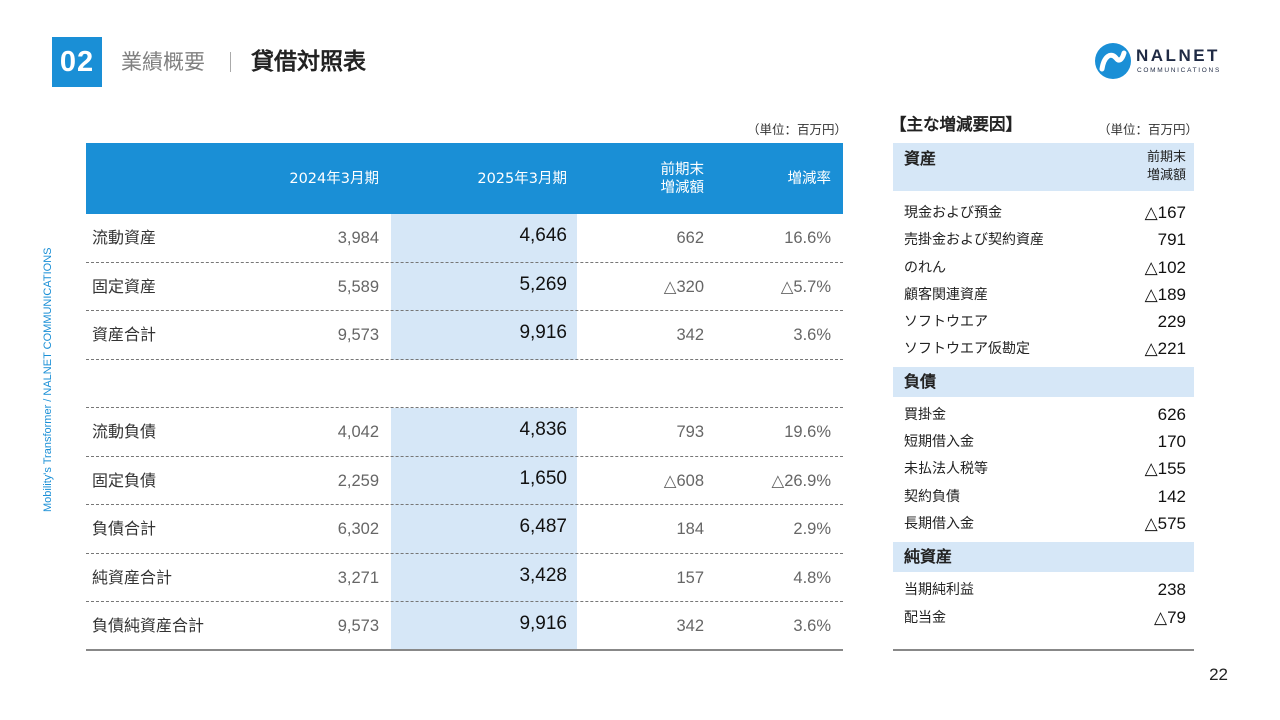  What do you see at coordinates (812, 529) in the screenshot?
I see `value-rate: 2.9%` at bounding box center [812, 529].